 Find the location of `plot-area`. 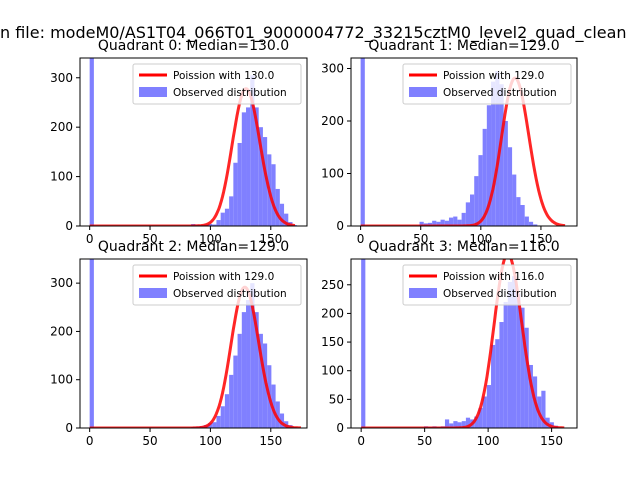

plot-area is located at coordinates (195, 343).